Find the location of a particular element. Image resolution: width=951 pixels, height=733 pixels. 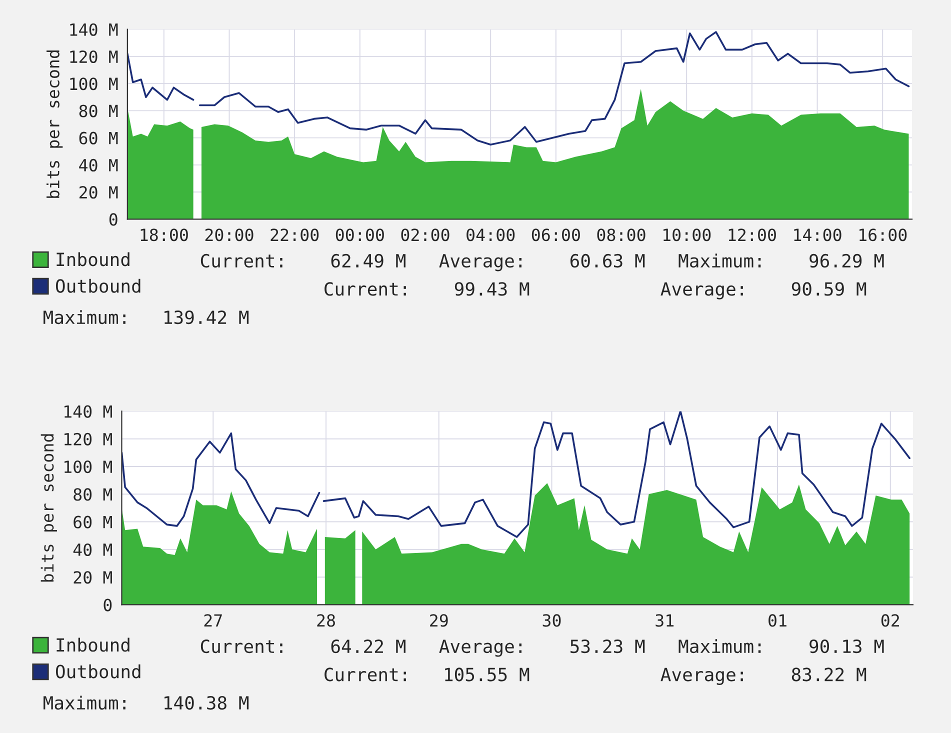

text: Maximum: 139.42 M is located at coordinates (146, 317).